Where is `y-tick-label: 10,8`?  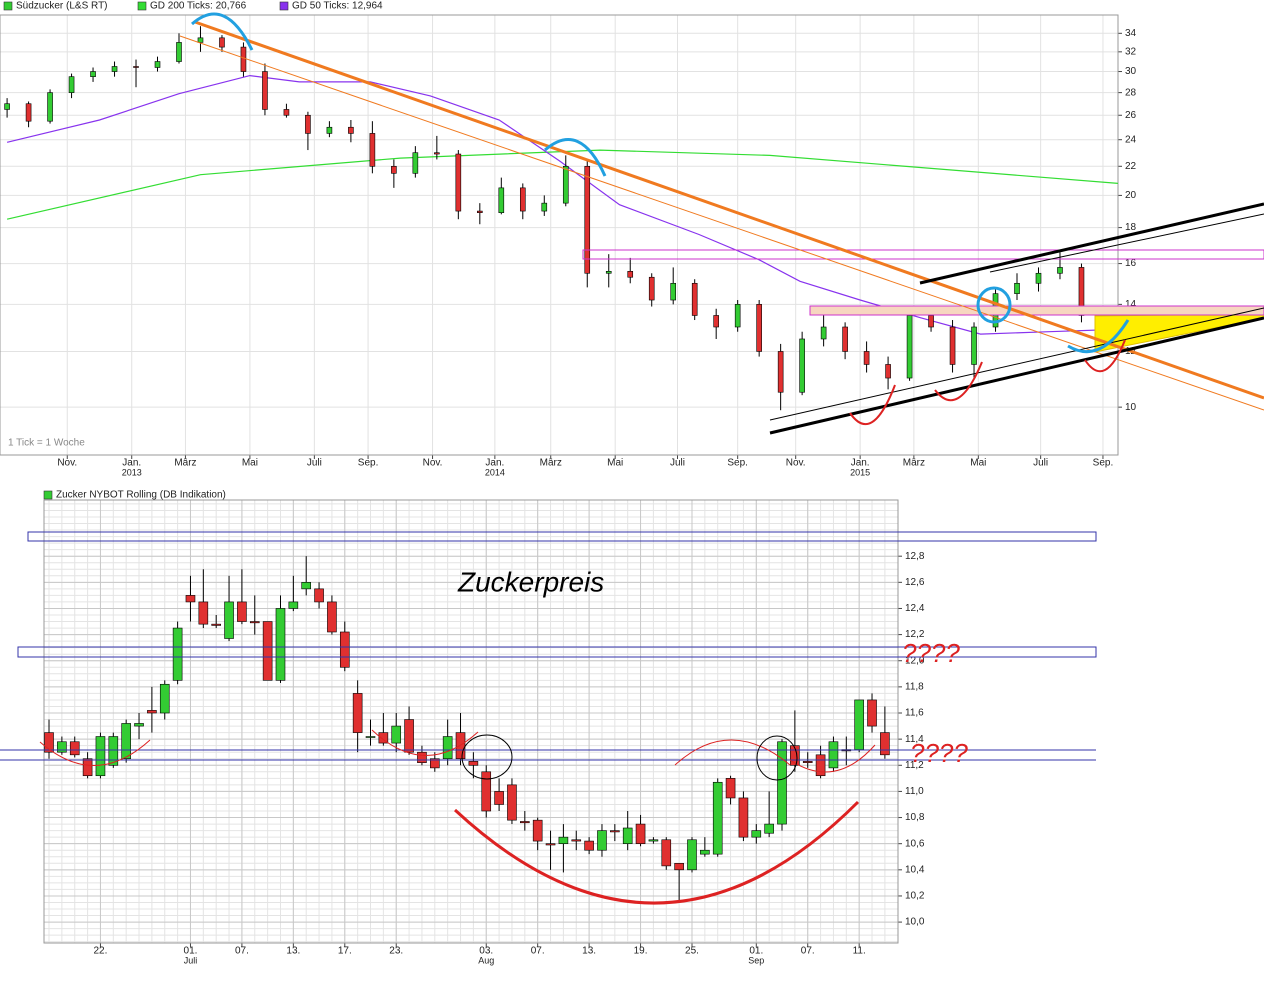 y-tick-label: 10,8 is located at coordinates (915, 817).